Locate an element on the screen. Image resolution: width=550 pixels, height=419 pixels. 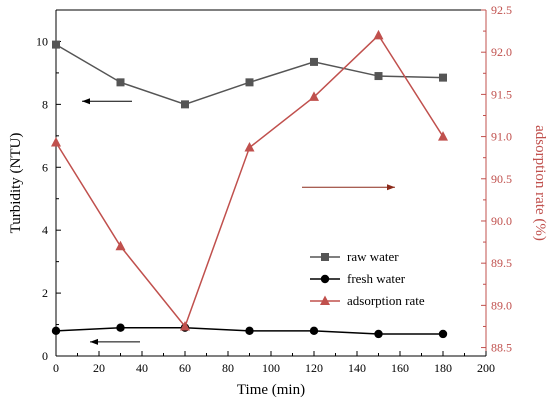
series-fresh-water is located at coordinates (249, 331).